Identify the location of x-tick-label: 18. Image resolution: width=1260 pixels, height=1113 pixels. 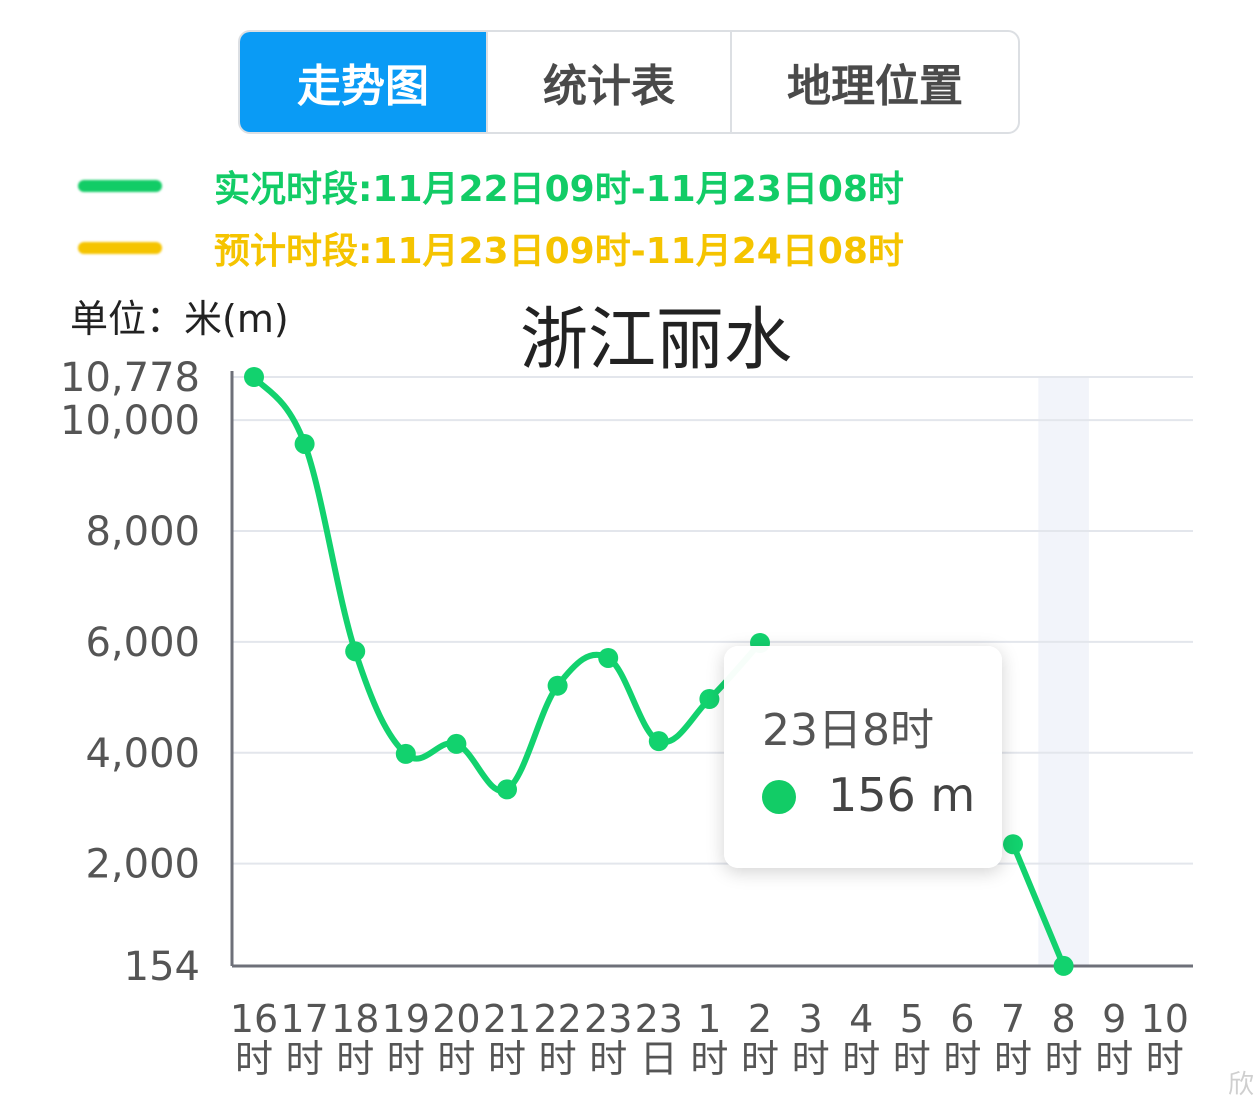
(355, 1019).